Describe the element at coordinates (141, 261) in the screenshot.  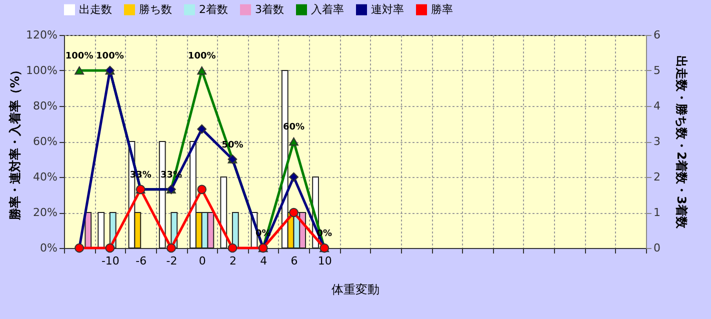
I see `x-tick-label: -6` at that location.